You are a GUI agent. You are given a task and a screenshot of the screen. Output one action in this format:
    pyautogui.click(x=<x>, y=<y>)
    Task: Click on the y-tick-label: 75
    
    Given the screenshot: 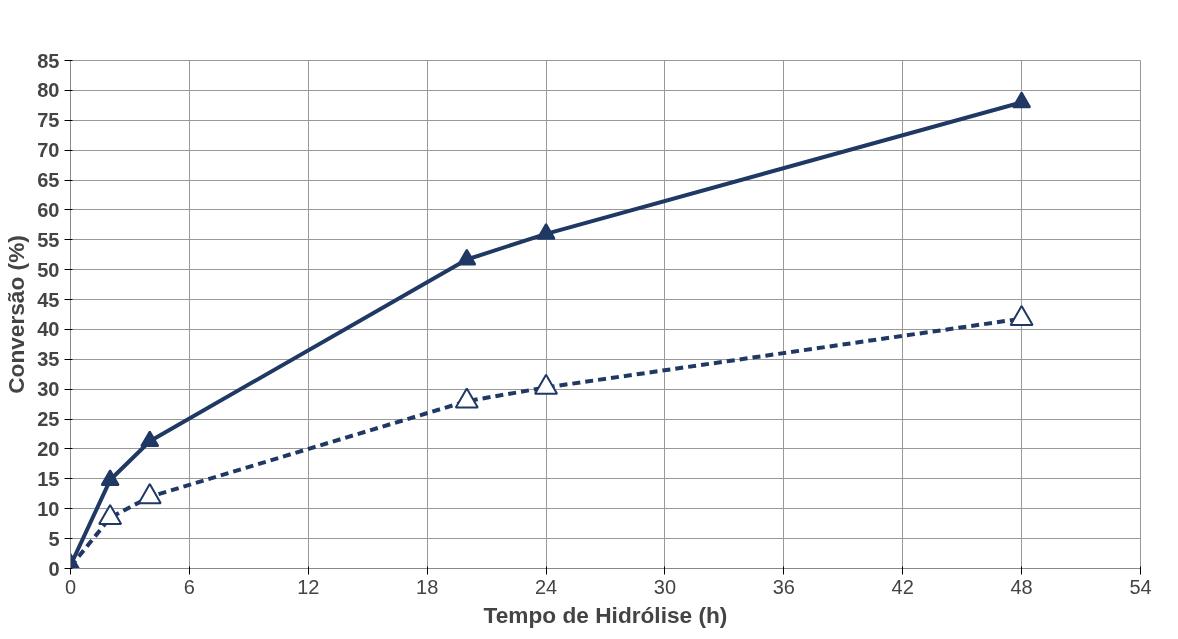 What is the action you would take?
    pyautogui.click(x=48, y=120)
    